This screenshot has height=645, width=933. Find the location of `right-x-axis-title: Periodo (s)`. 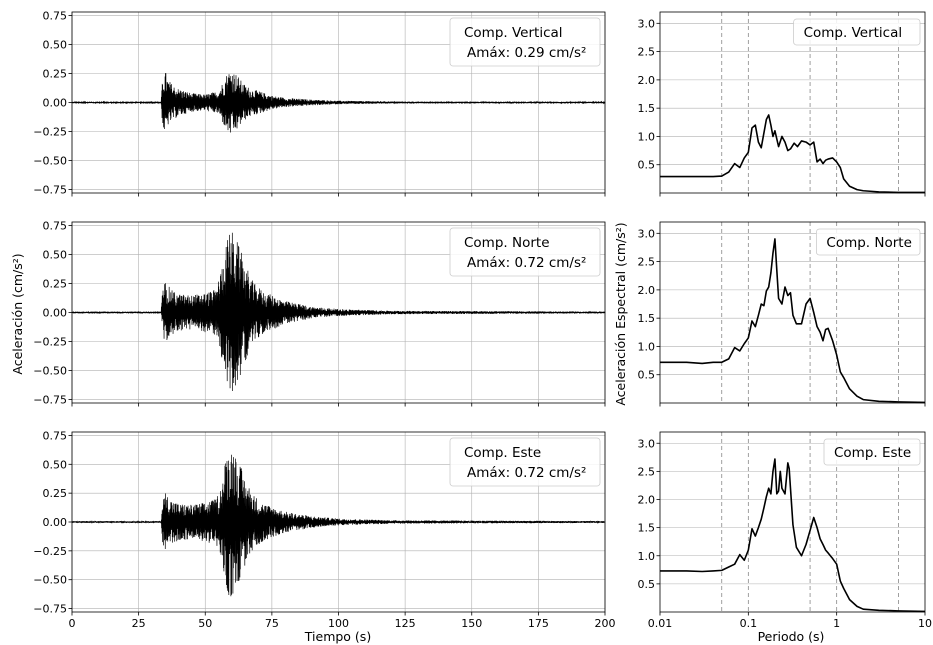

right-x-axis-title: Periodo (s) is located at coordinates (791, 636).